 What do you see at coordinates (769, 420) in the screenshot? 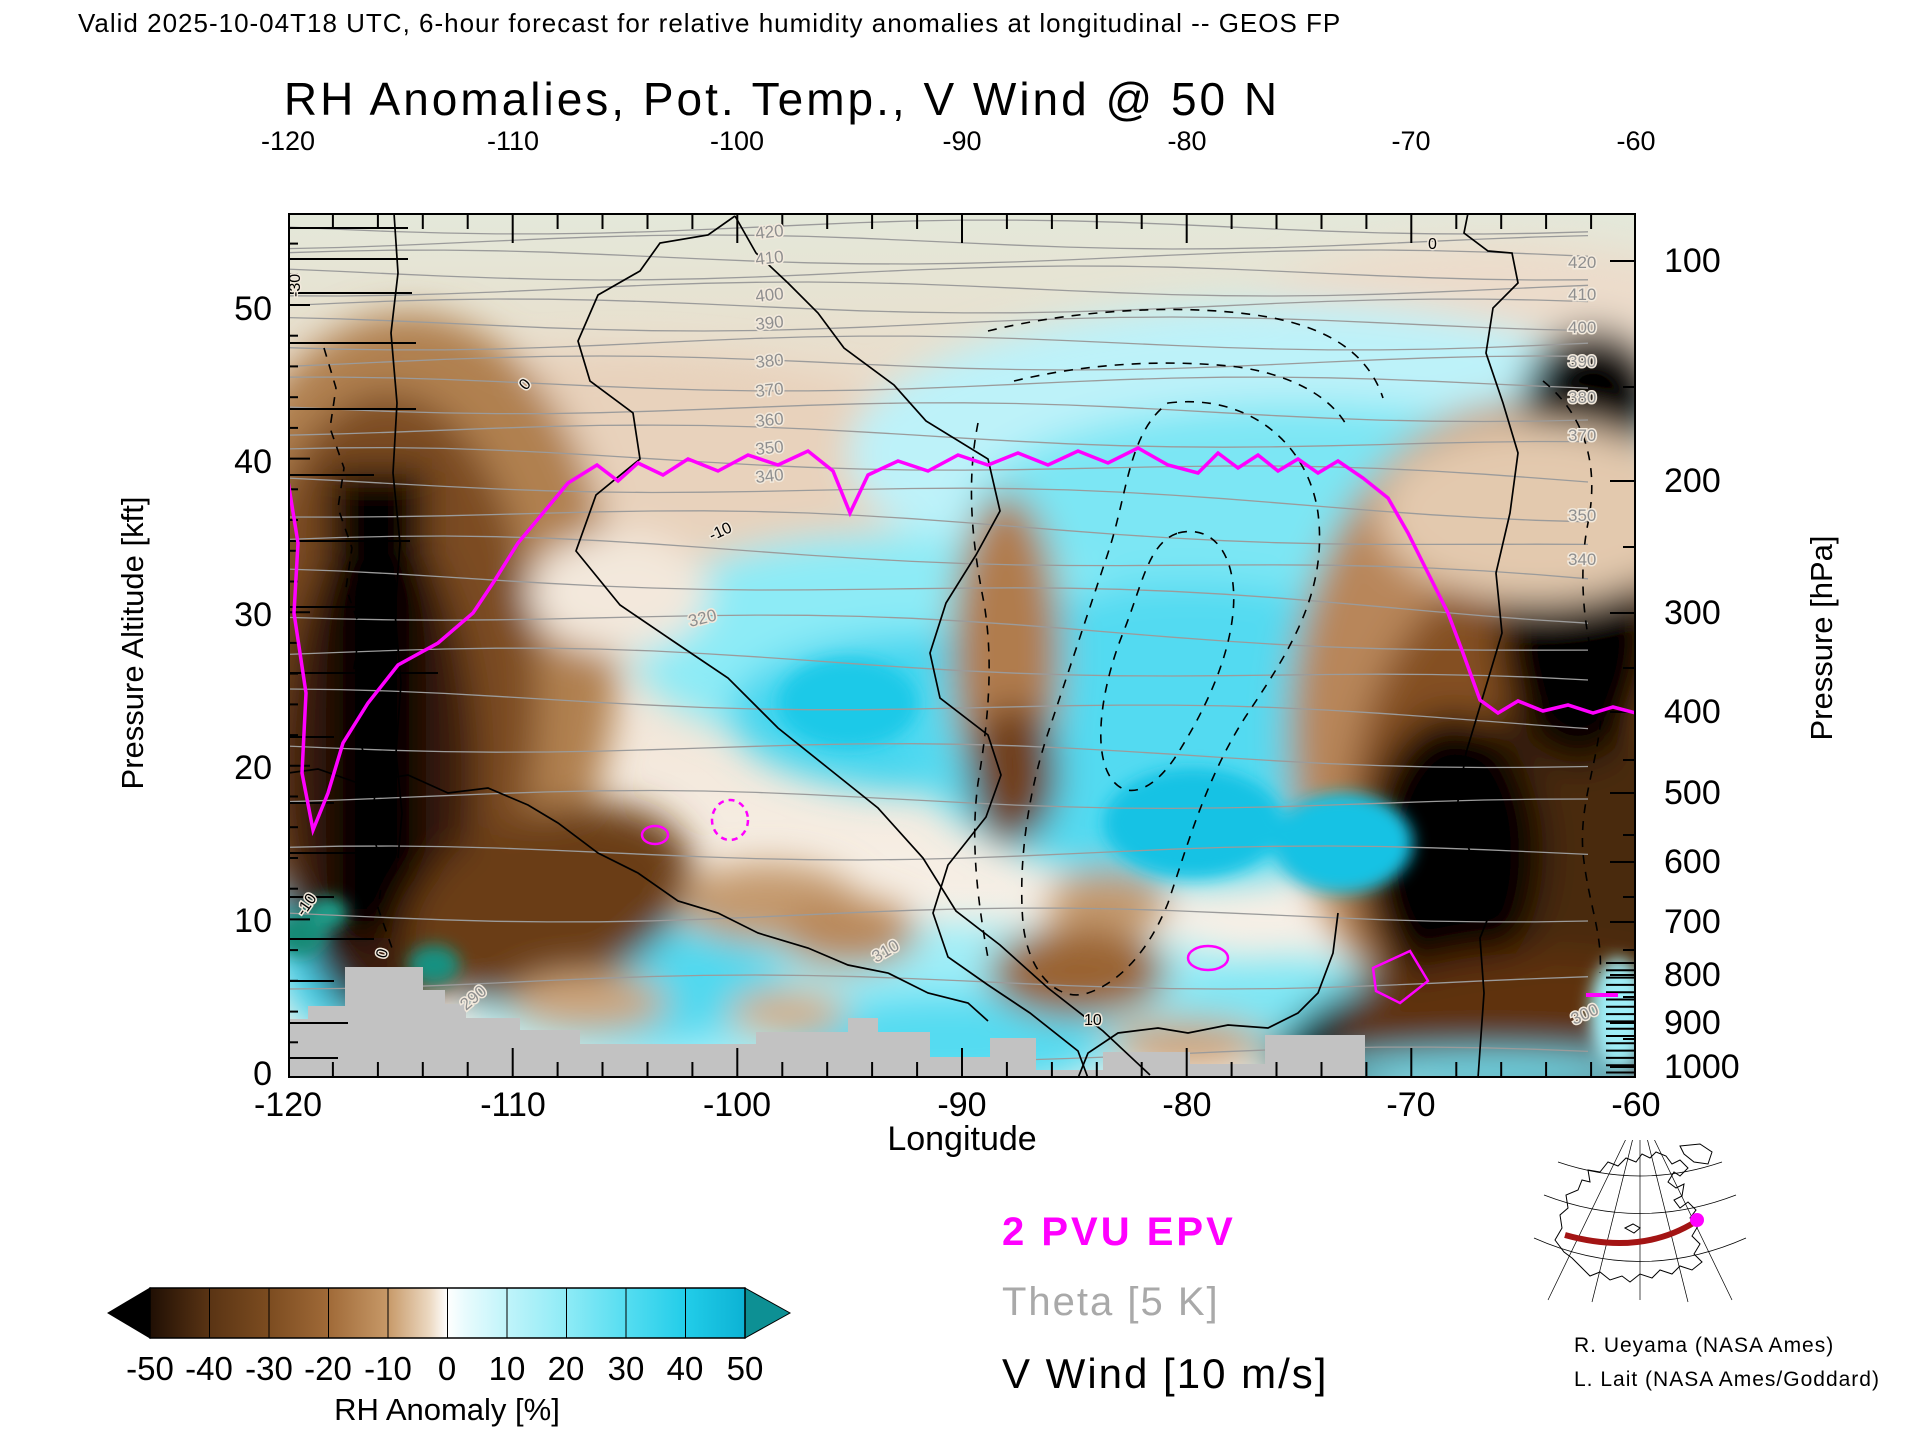
I see `svg-text: 360` at bounding box center [769, 420].